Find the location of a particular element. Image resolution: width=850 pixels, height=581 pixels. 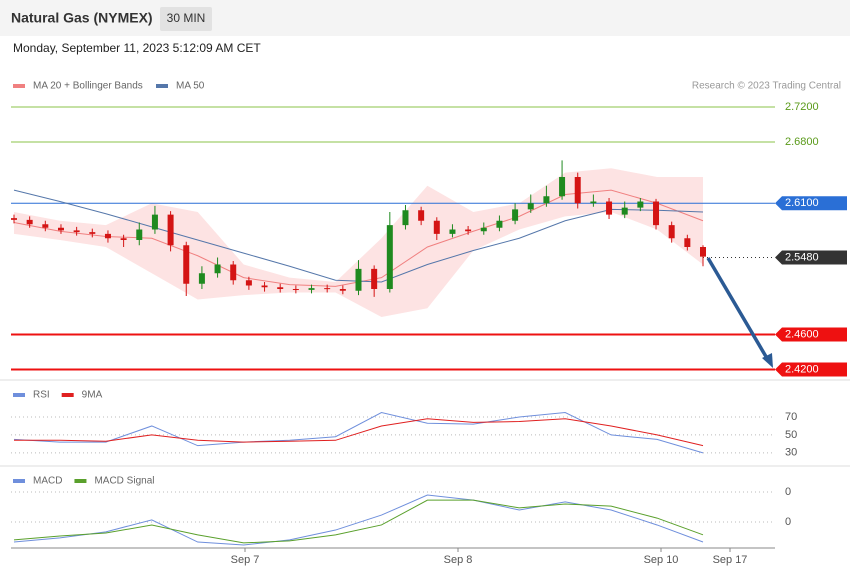

legend-label: MA 50 is located at coordinates (190, 86).